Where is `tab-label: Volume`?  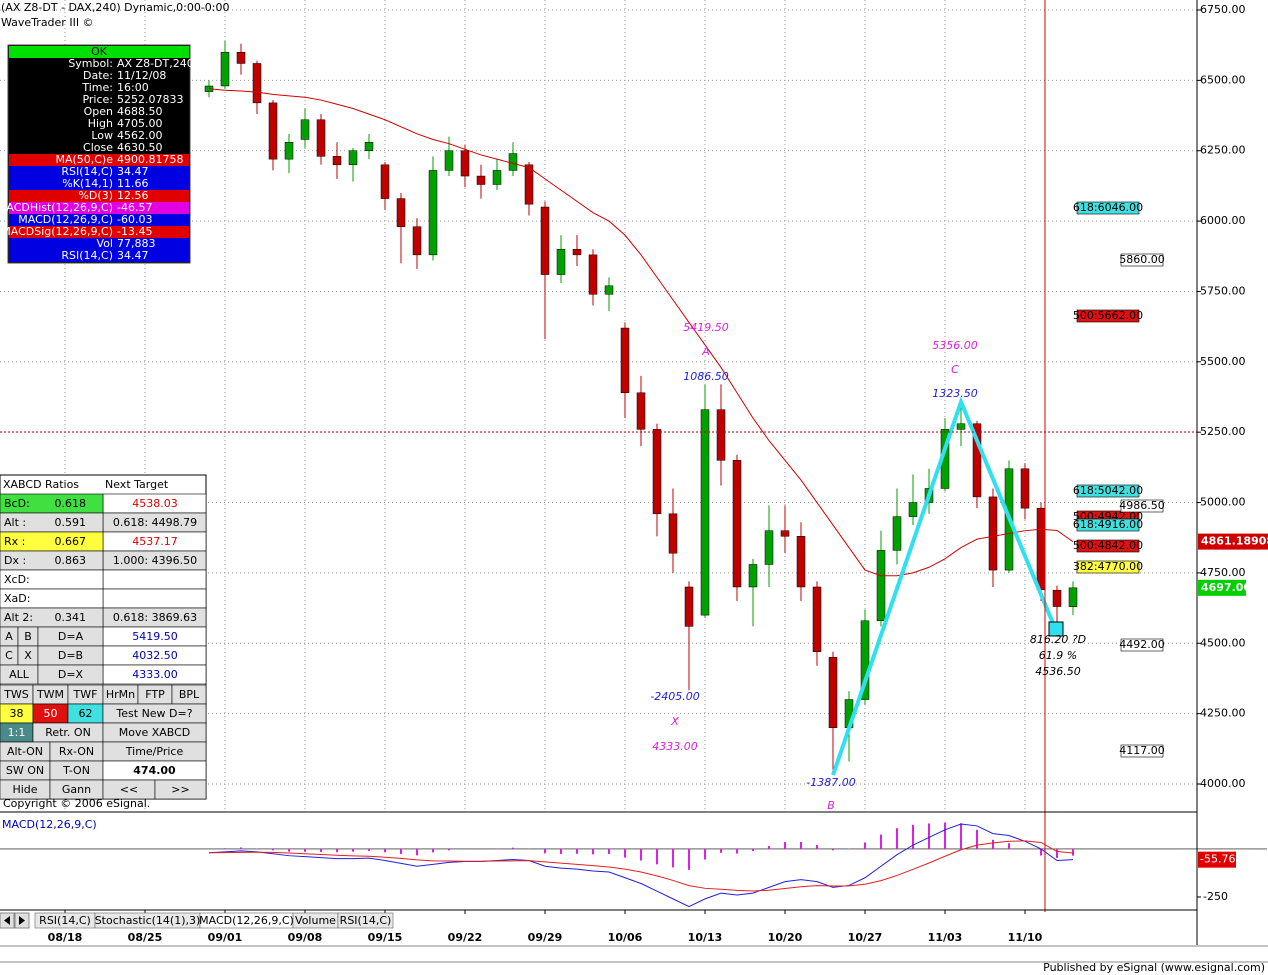
tab-label: Volume is located at coordinates (315, 920).